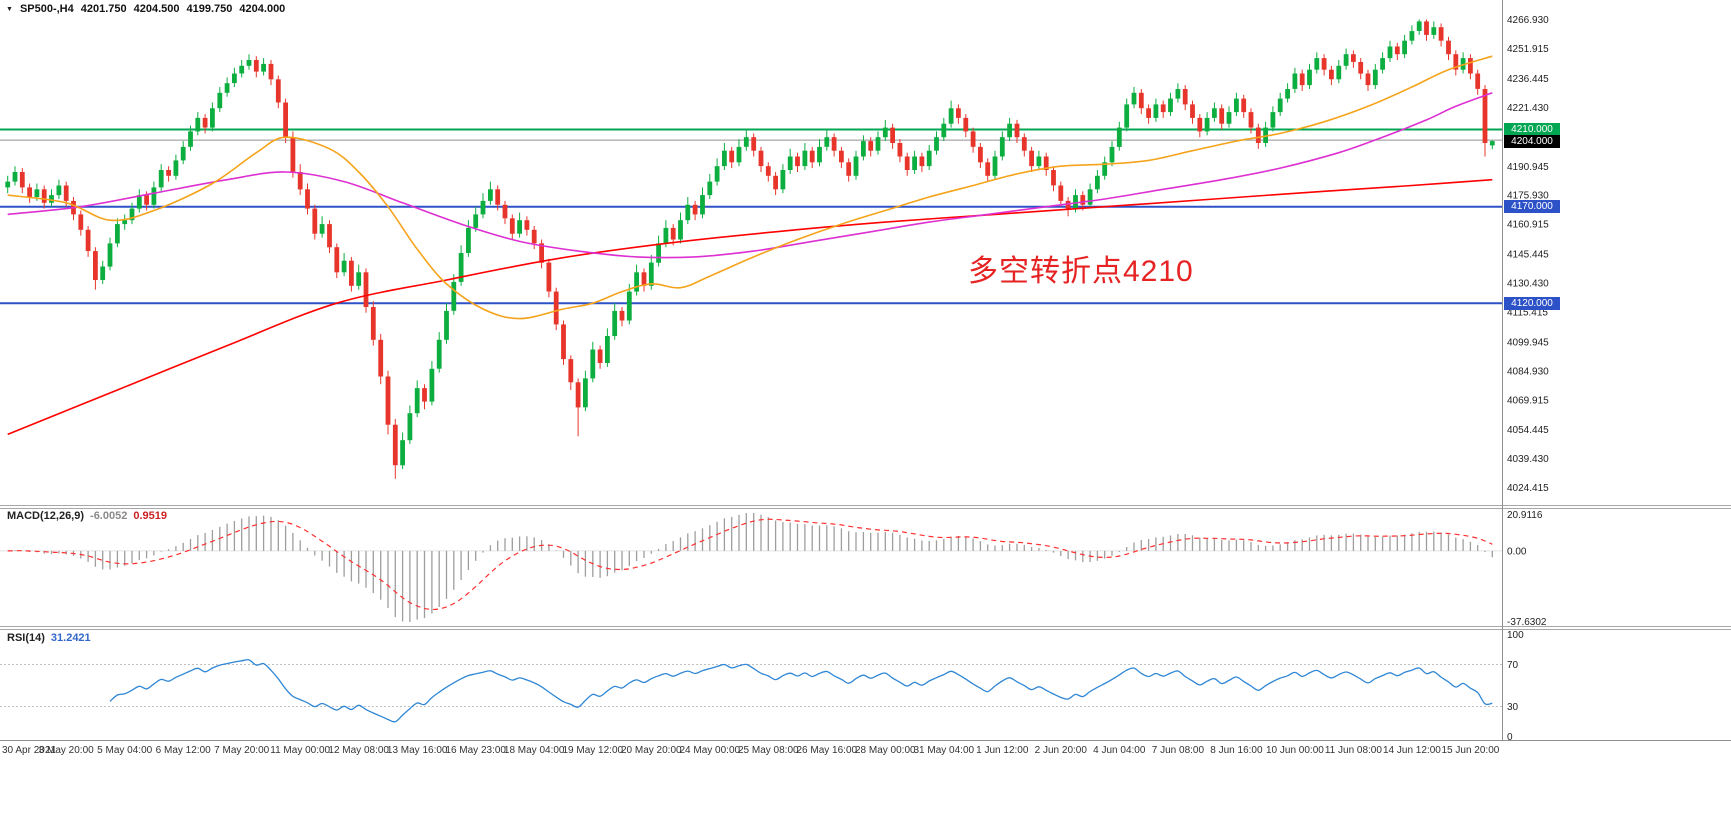 This screenshot has width=1731, height=838. I want to click on macd-signal-value: 0.9519, so click(150, 516).